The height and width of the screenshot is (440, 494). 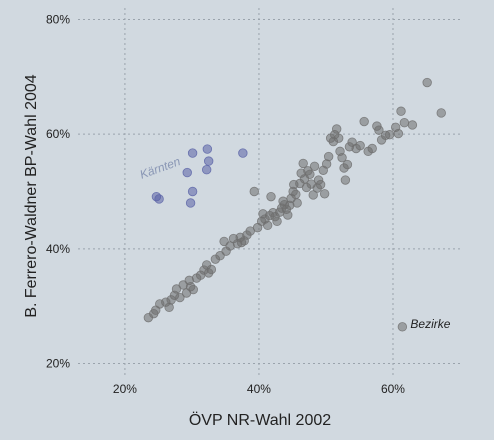 I want to click on y-tick-label: 20%, so click(x=58, y=364).